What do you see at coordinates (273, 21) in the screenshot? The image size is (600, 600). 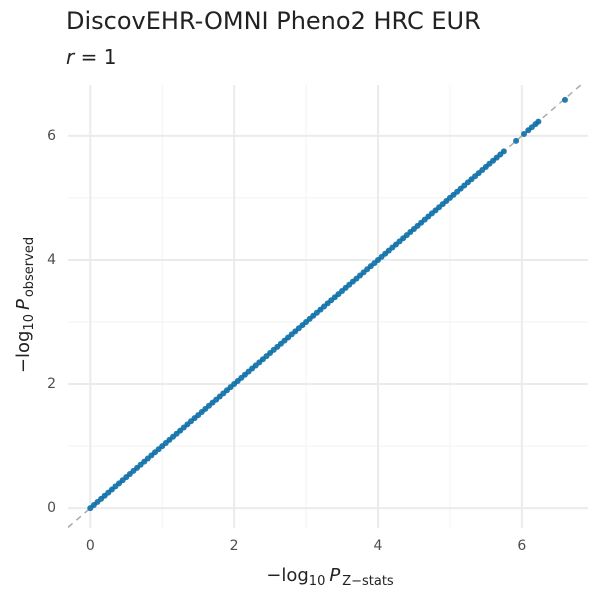 I see `chart-title: DiscovEHR-OMNI Pheno2 HRC EUR` at bounding box center [273, 21].